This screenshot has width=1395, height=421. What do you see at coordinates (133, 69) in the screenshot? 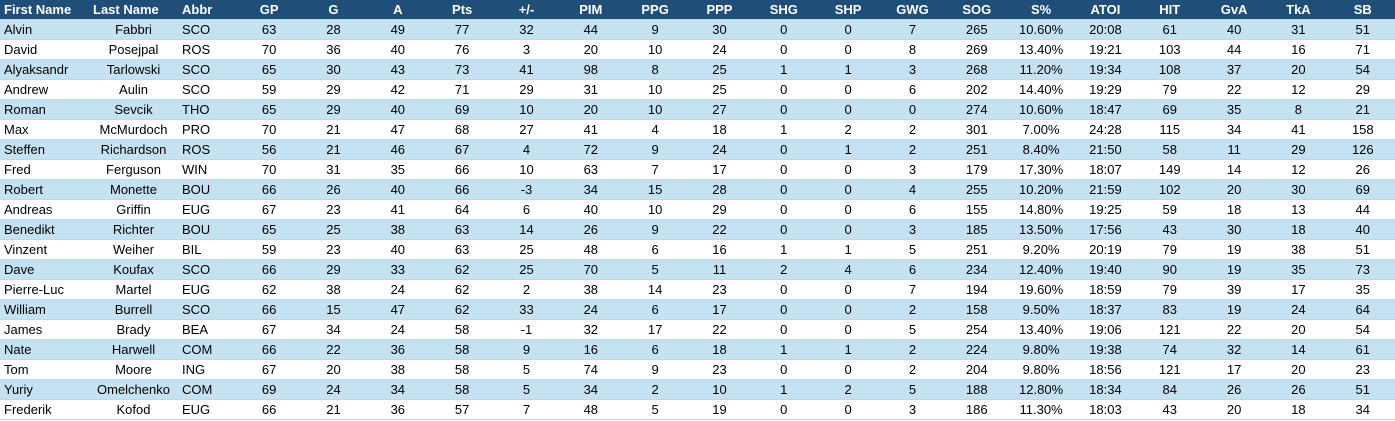
I see `table-cell: Tarlowski` at bounding box center [133, 69].